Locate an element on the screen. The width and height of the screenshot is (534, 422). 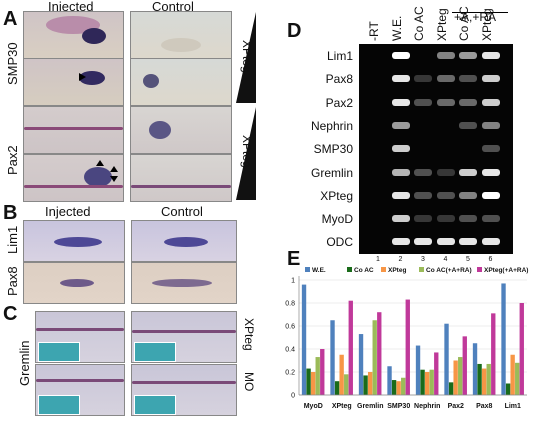
gel-gene-label: Pax8 is located at coordinates (339, 79).